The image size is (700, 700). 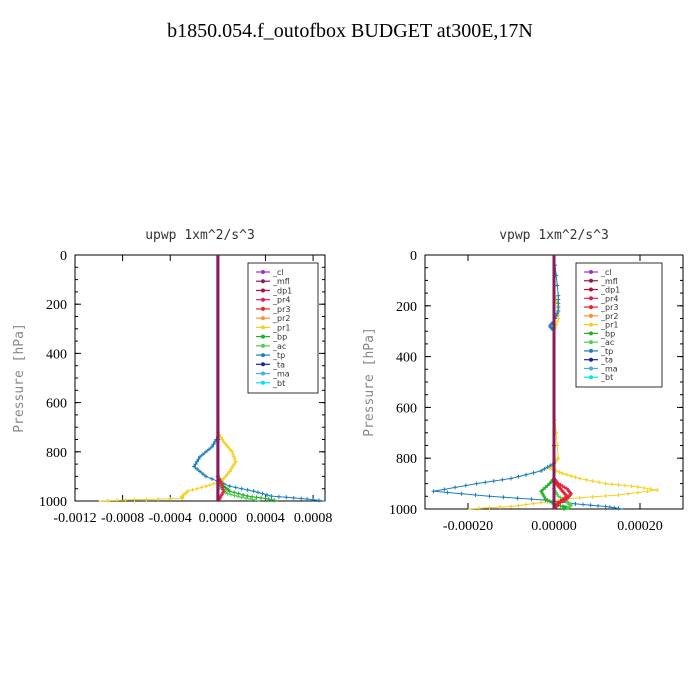 I want to click on x-tick-label: 0.00000, so click(x=554, y=526).